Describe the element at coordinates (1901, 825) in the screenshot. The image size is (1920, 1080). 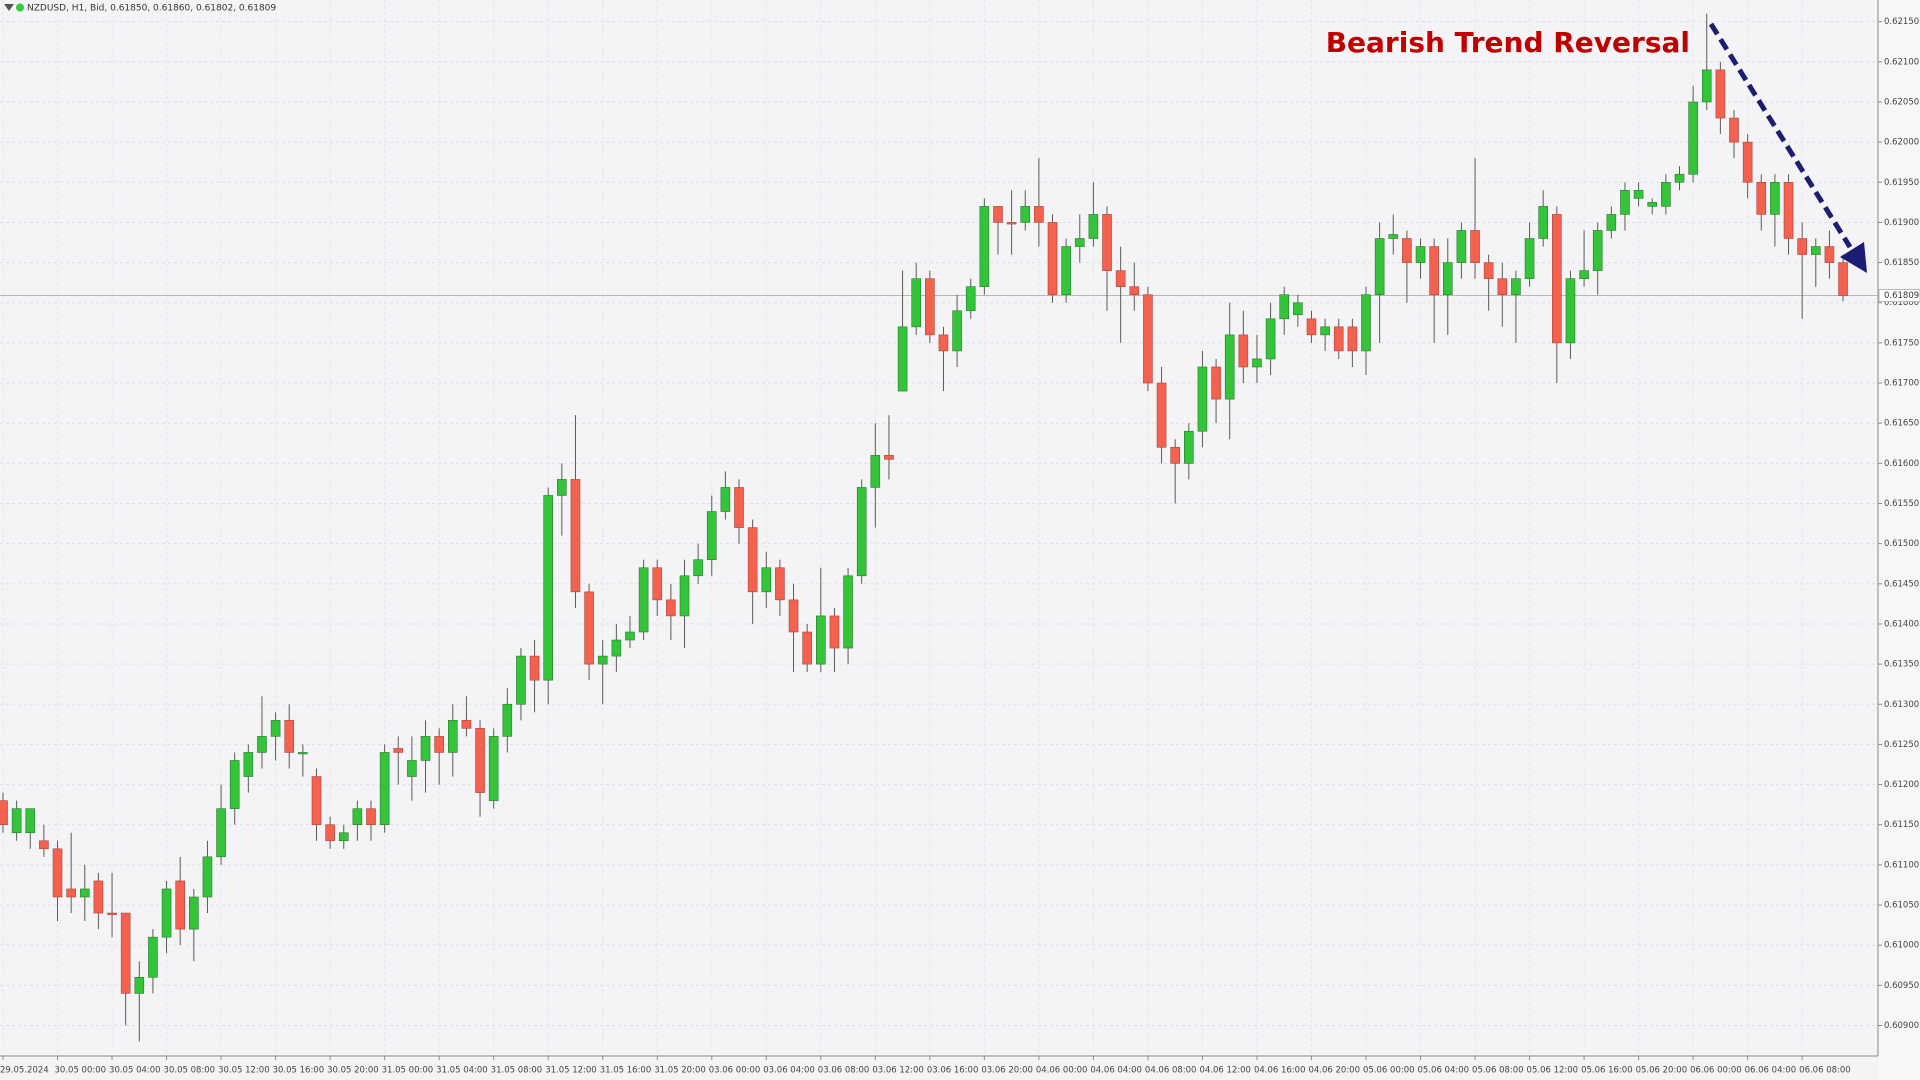
I see `y-tick-label: 0.61150` at that location.